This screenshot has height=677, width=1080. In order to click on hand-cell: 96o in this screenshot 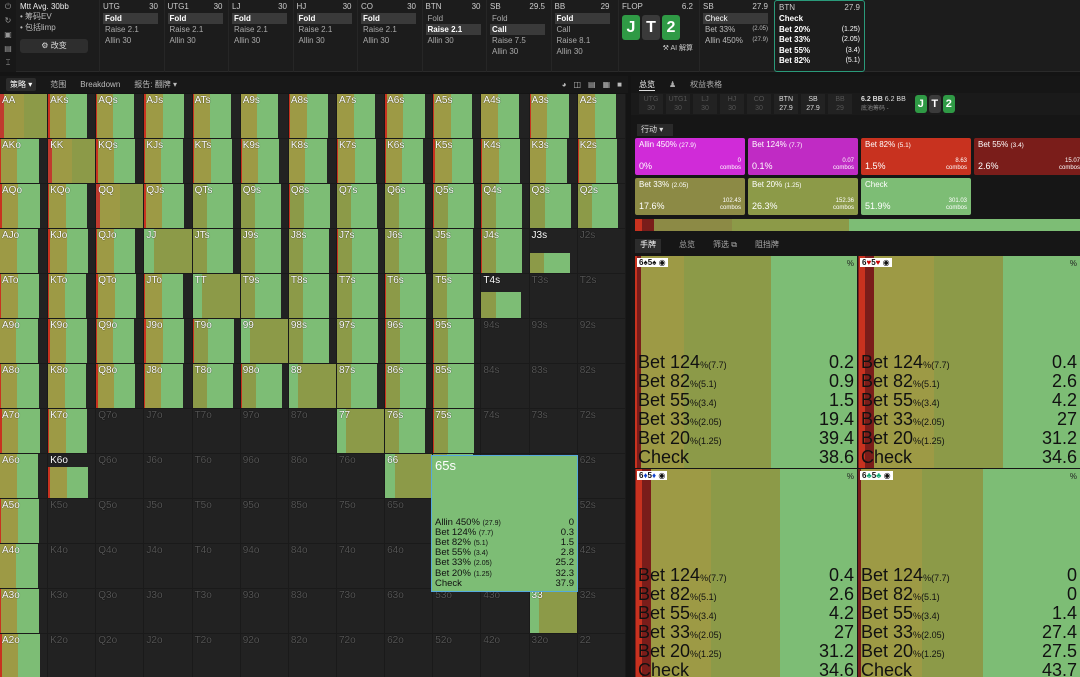, I will do `click(264, 476)`.